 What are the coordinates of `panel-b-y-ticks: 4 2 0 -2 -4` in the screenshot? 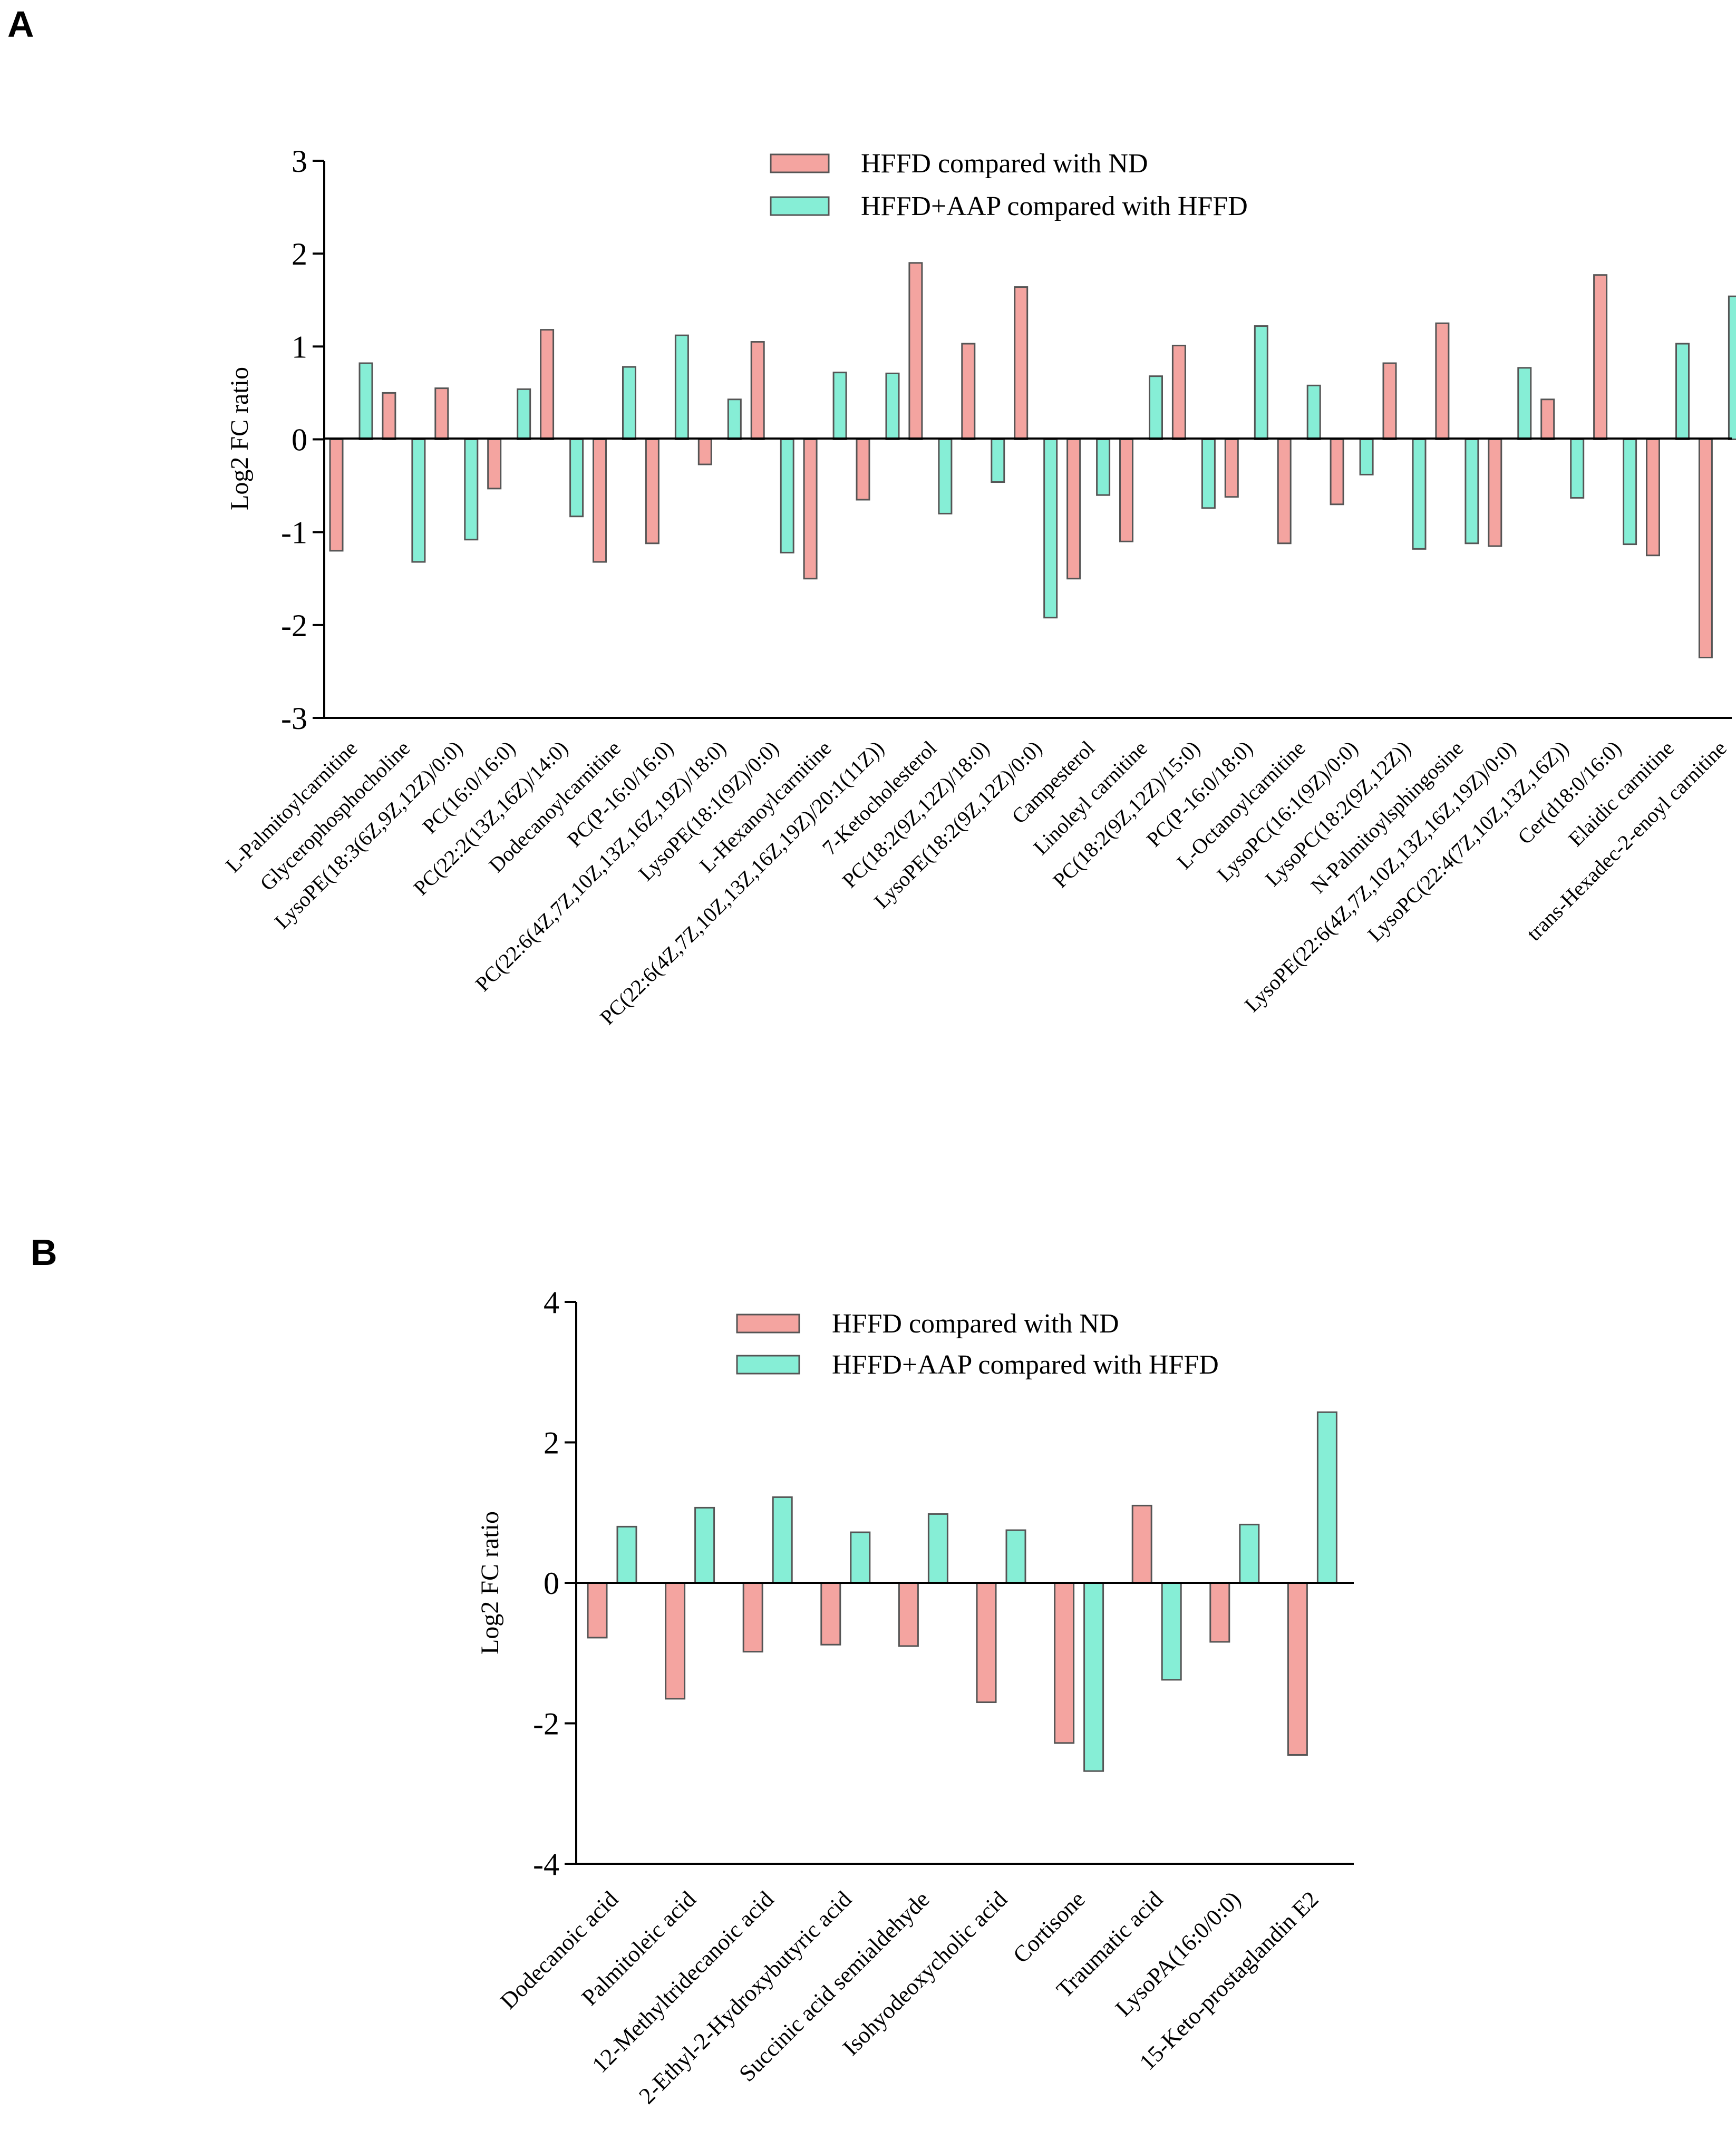 It's located at (554, 1583).